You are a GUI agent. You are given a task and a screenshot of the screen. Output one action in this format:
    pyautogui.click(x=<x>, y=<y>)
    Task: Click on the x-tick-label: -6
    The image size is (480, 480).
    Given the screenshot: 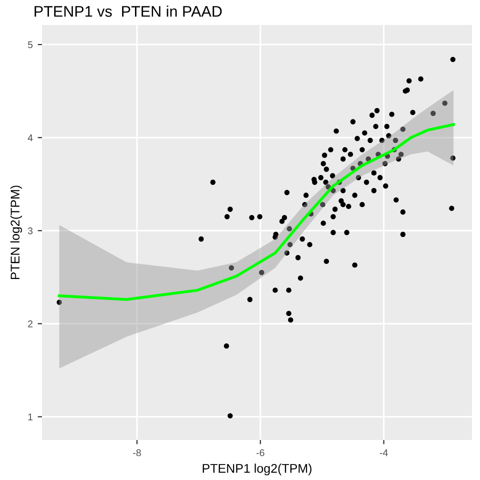 What is the action you would take?
    pyautogui.click(x=260, y=452)
    